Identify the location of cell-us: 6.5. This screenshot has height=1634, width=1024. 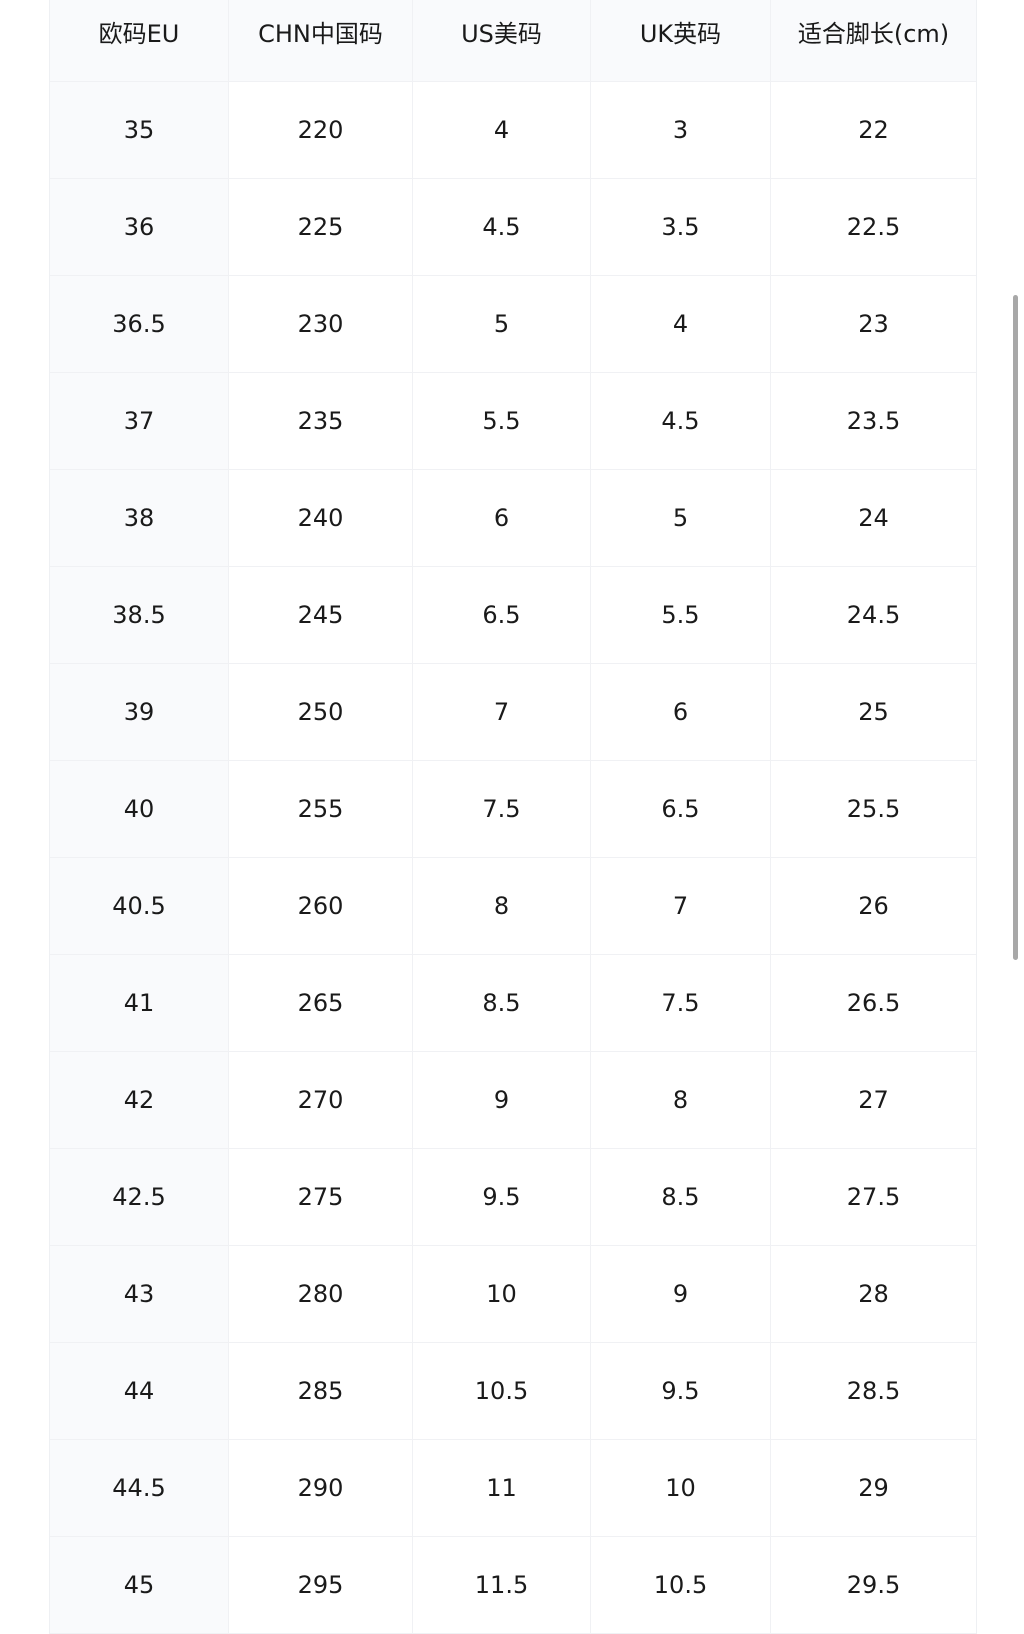
(502, 615).